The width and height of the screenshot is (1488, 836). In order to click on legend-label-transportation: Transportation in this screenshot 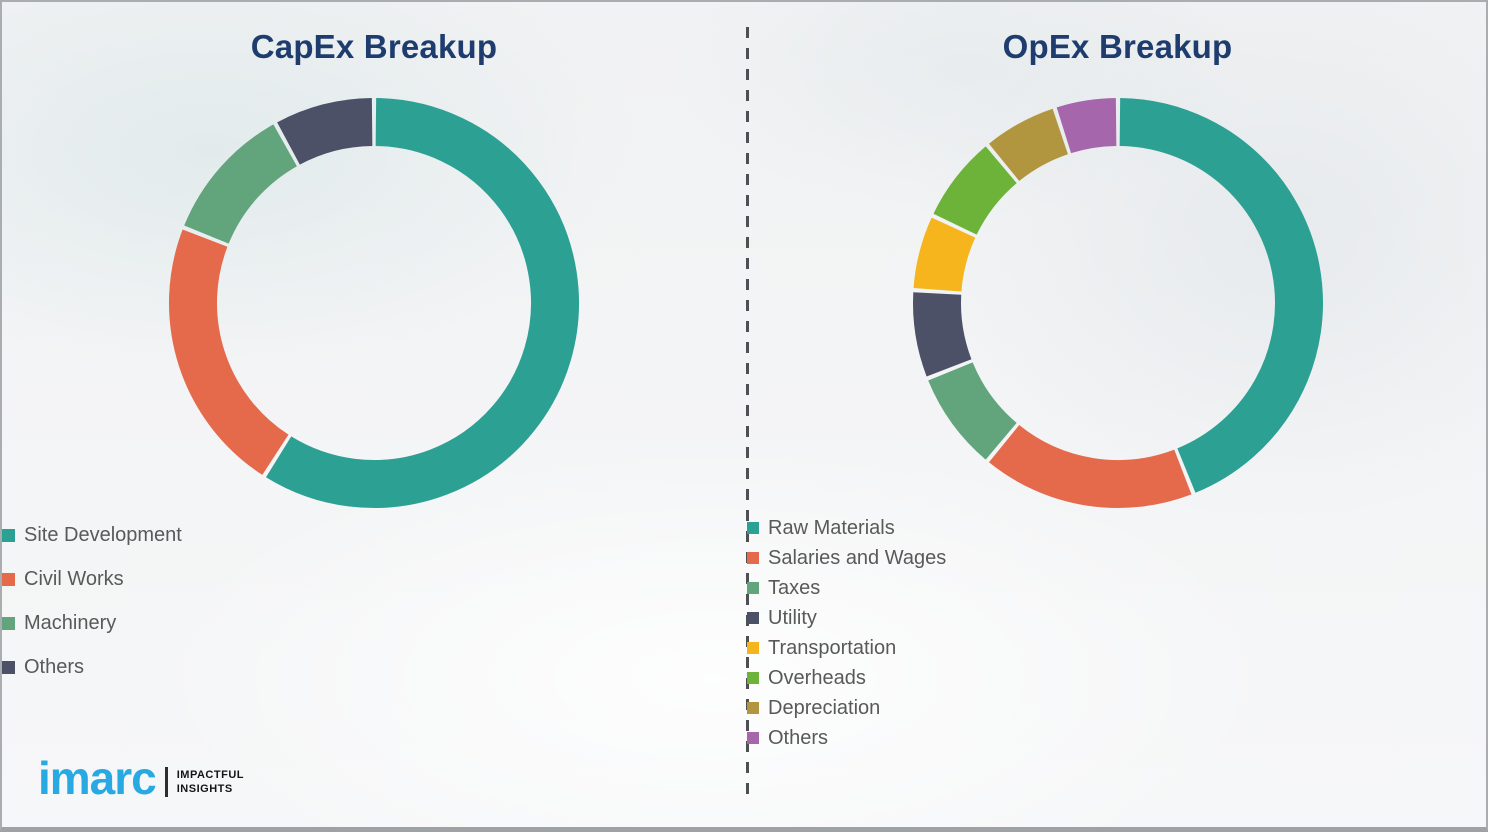, I will do `click(832, 647)`.